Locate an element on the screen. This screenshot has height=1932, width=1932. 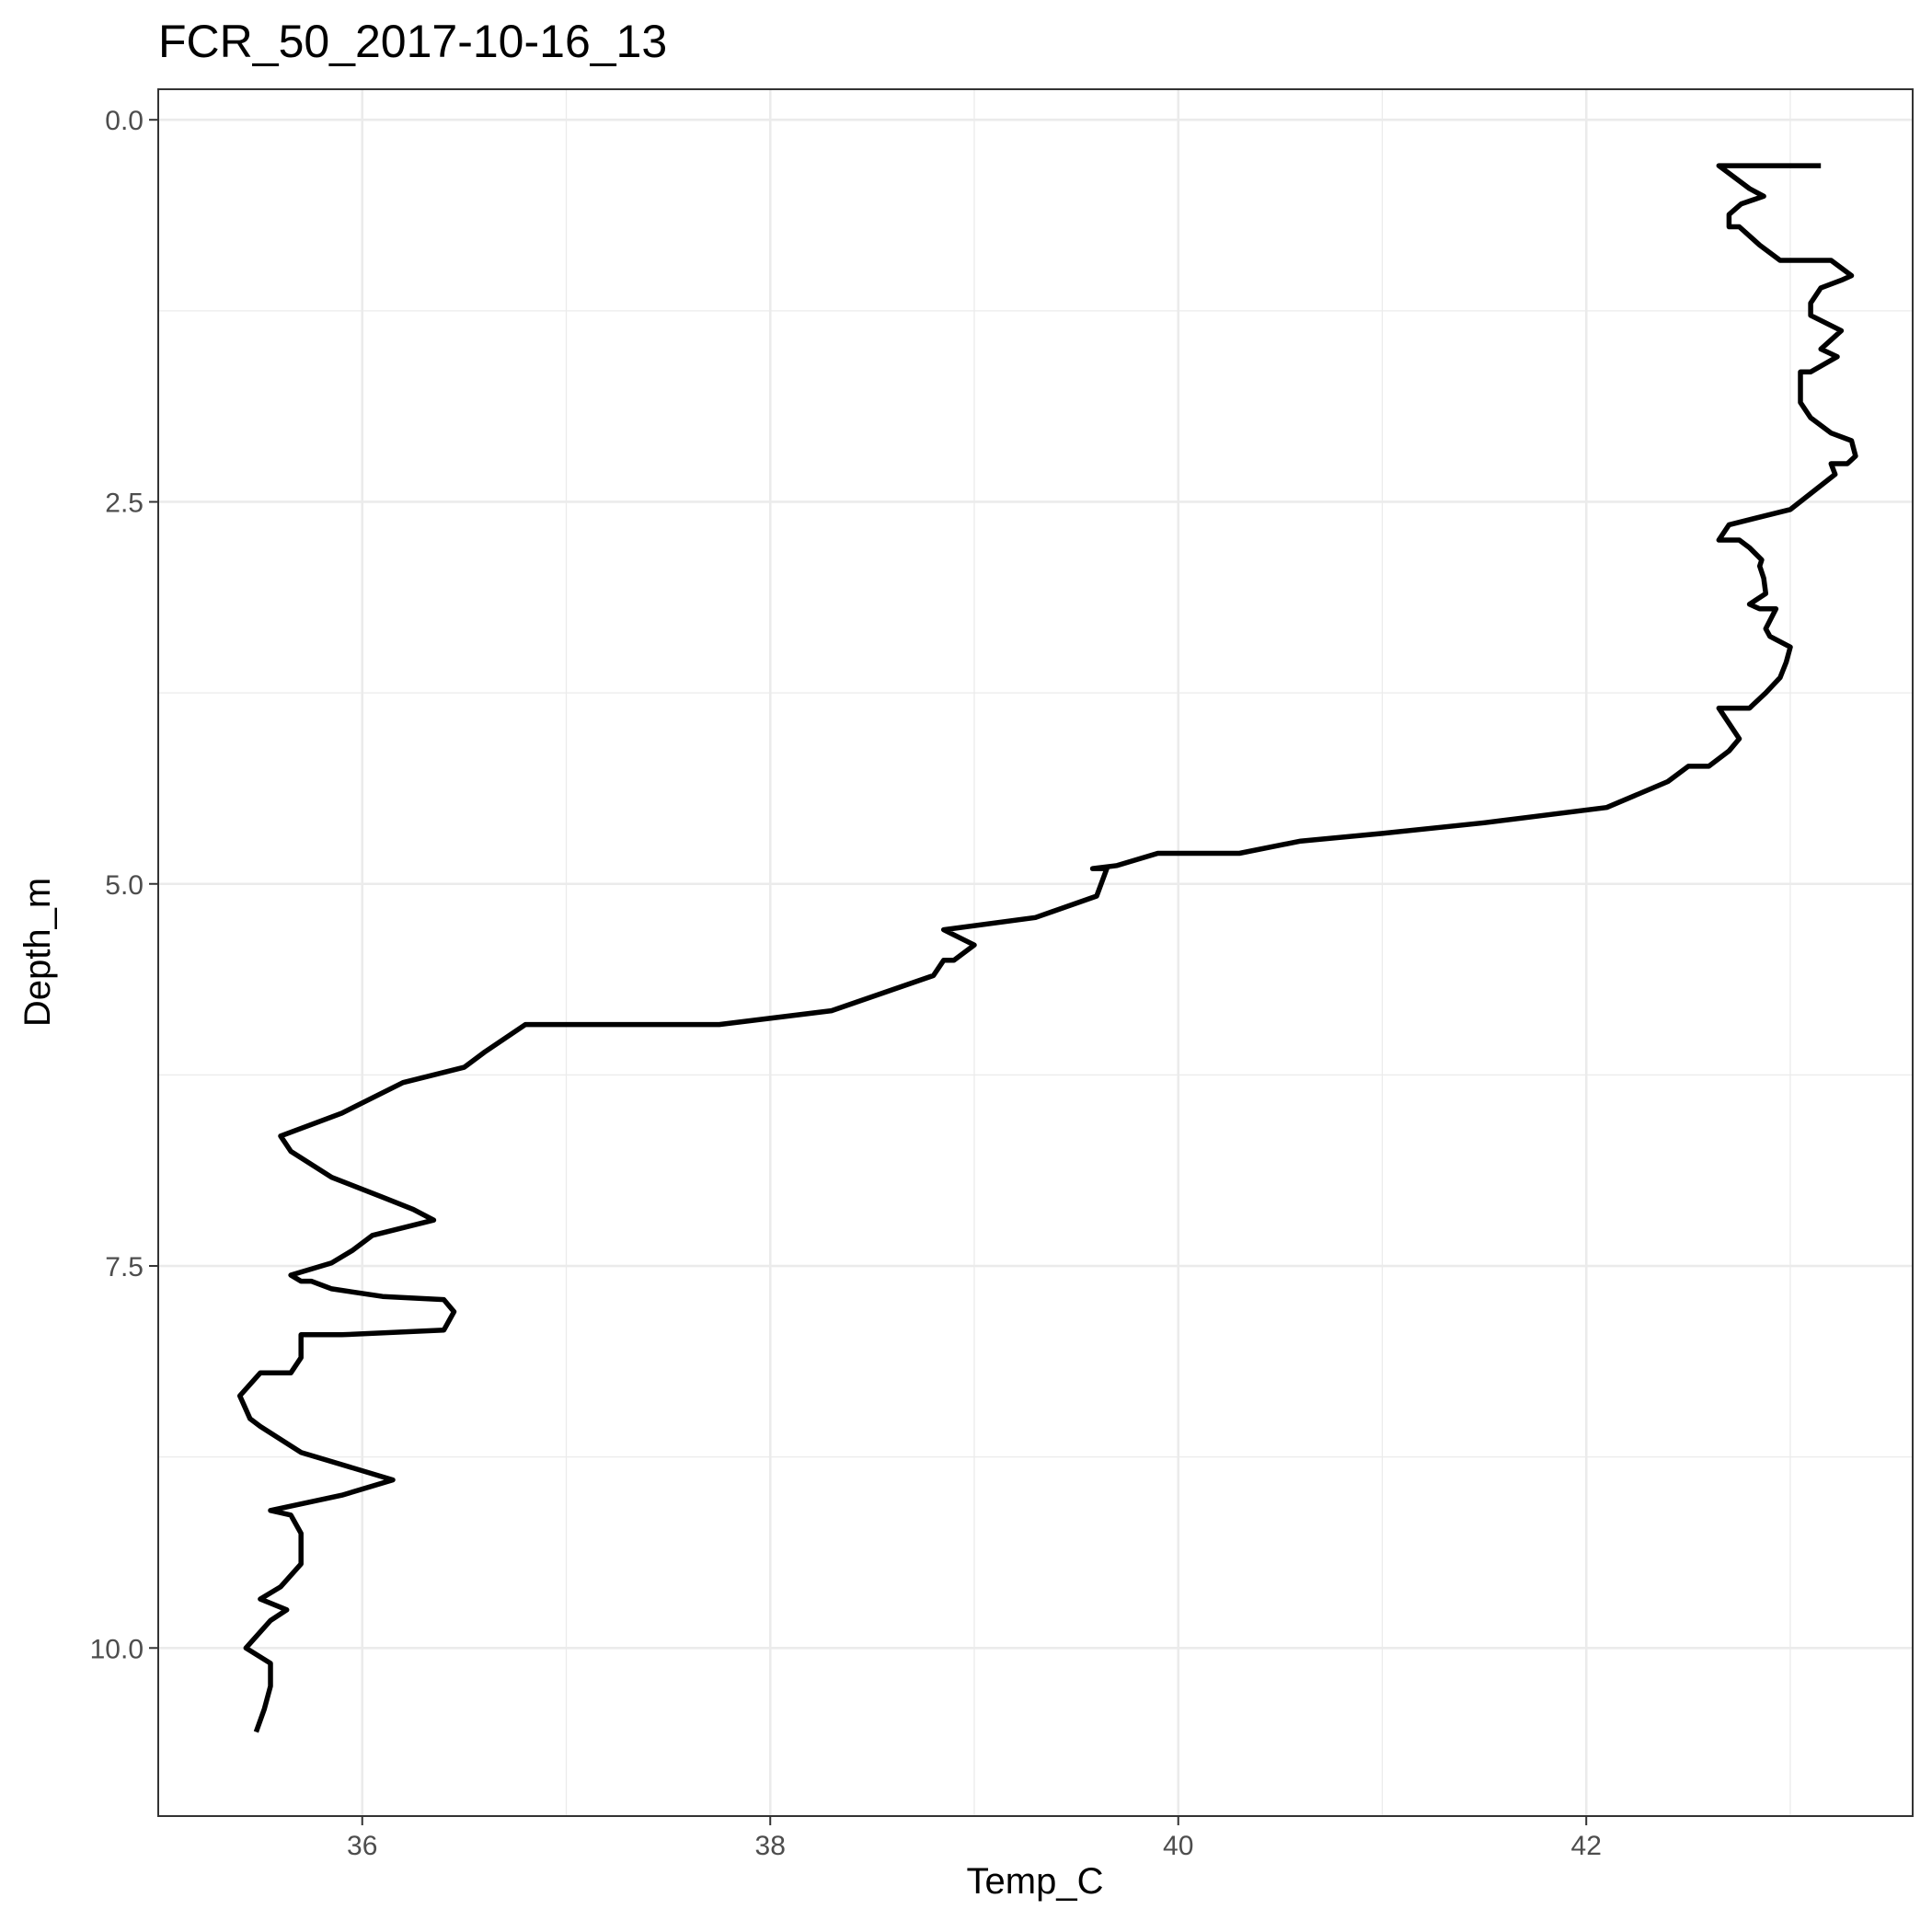
y-tick-label: 5.0 is located at coordinates (124, 885).